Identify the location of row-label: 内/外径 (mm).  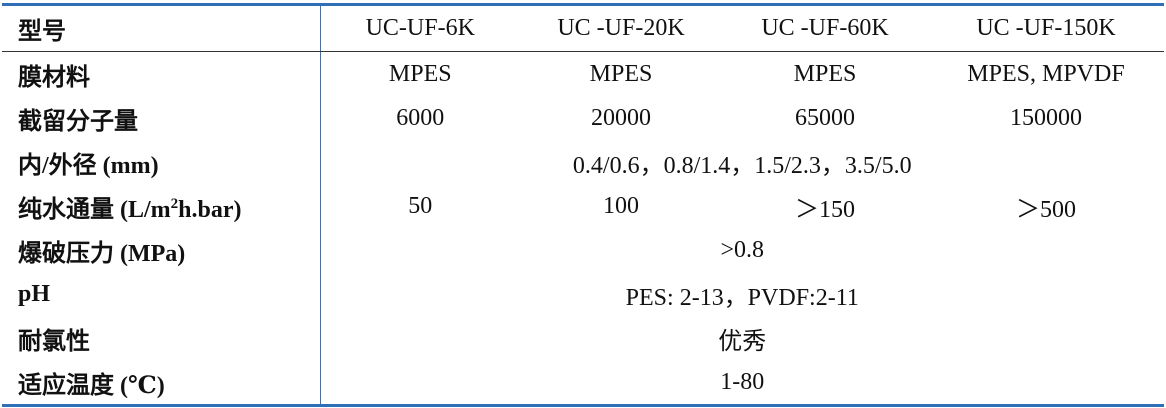
(161, 162).